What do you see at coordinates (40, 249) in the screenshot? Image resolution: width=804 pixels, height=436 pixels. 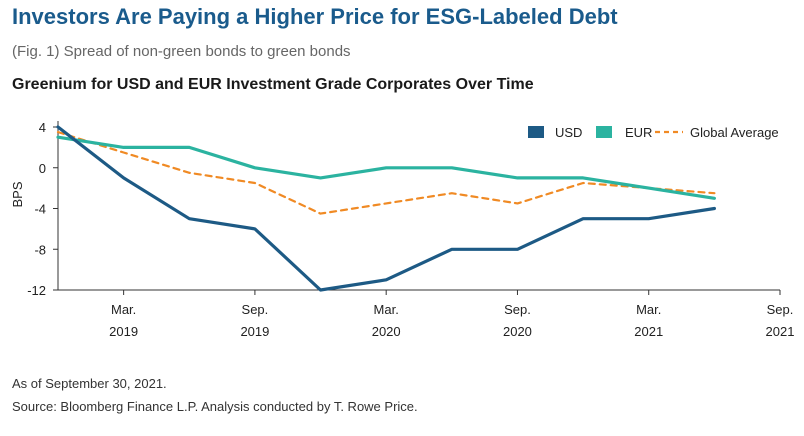 I see `y-tick-label: -8` at bounding box center [40, 249].